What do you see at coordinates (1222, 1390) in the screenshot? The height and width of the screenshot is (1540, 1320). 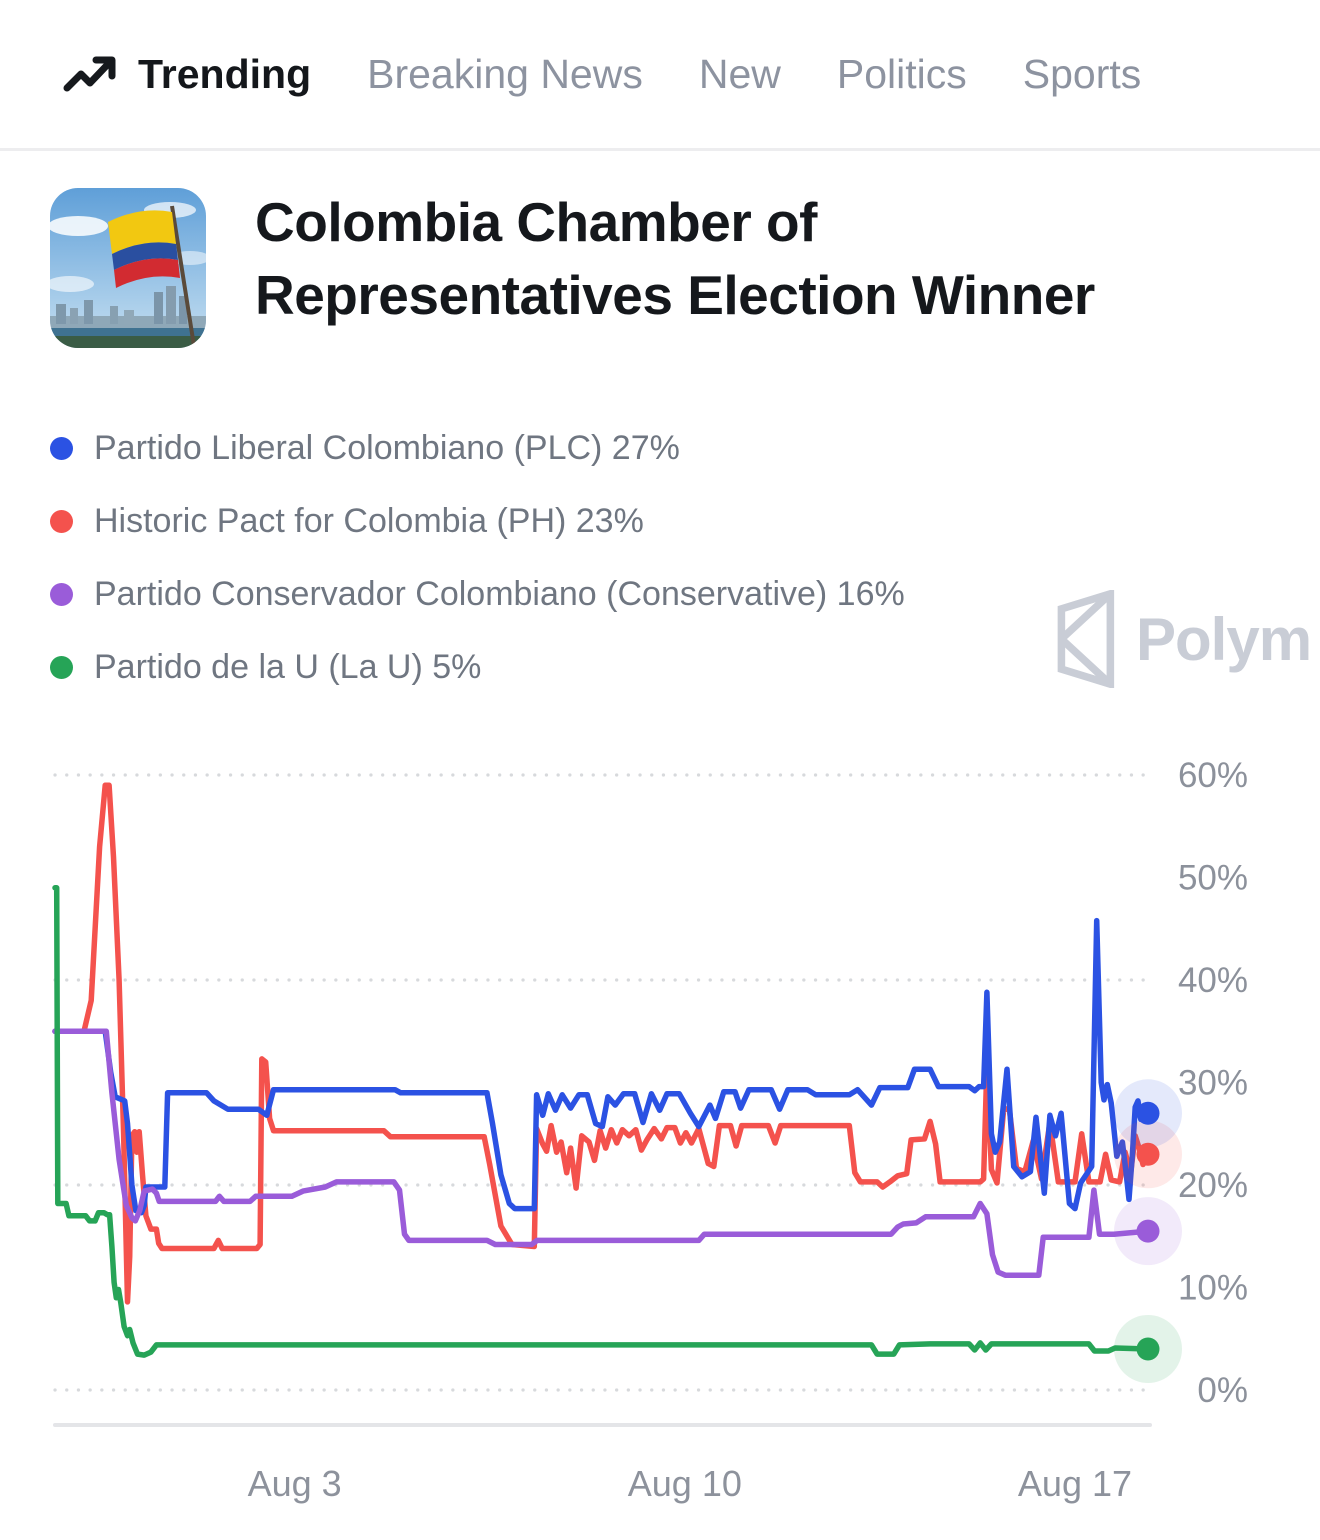 I see `y-axis-label-0: 0%` at bounding box center [1222, 1390].